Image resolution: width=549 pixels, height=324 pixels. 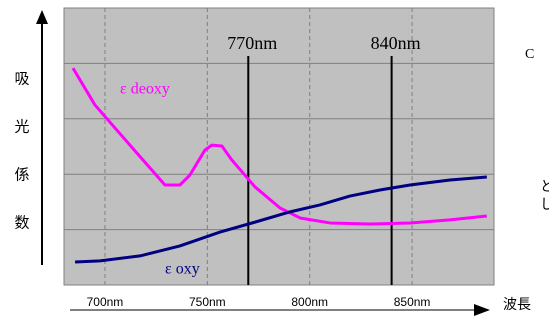 What do you see at coordinates (396, 43) in the screenshot?
I see `marker-label: 840nm` at bounding box center [396, 43].